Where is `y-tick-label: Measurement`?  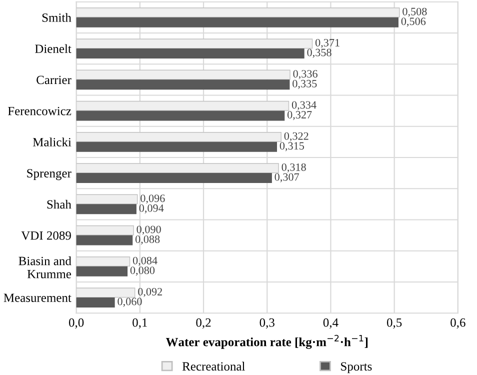 y-tick-label: Measurement is located at coordinates (38, 298).